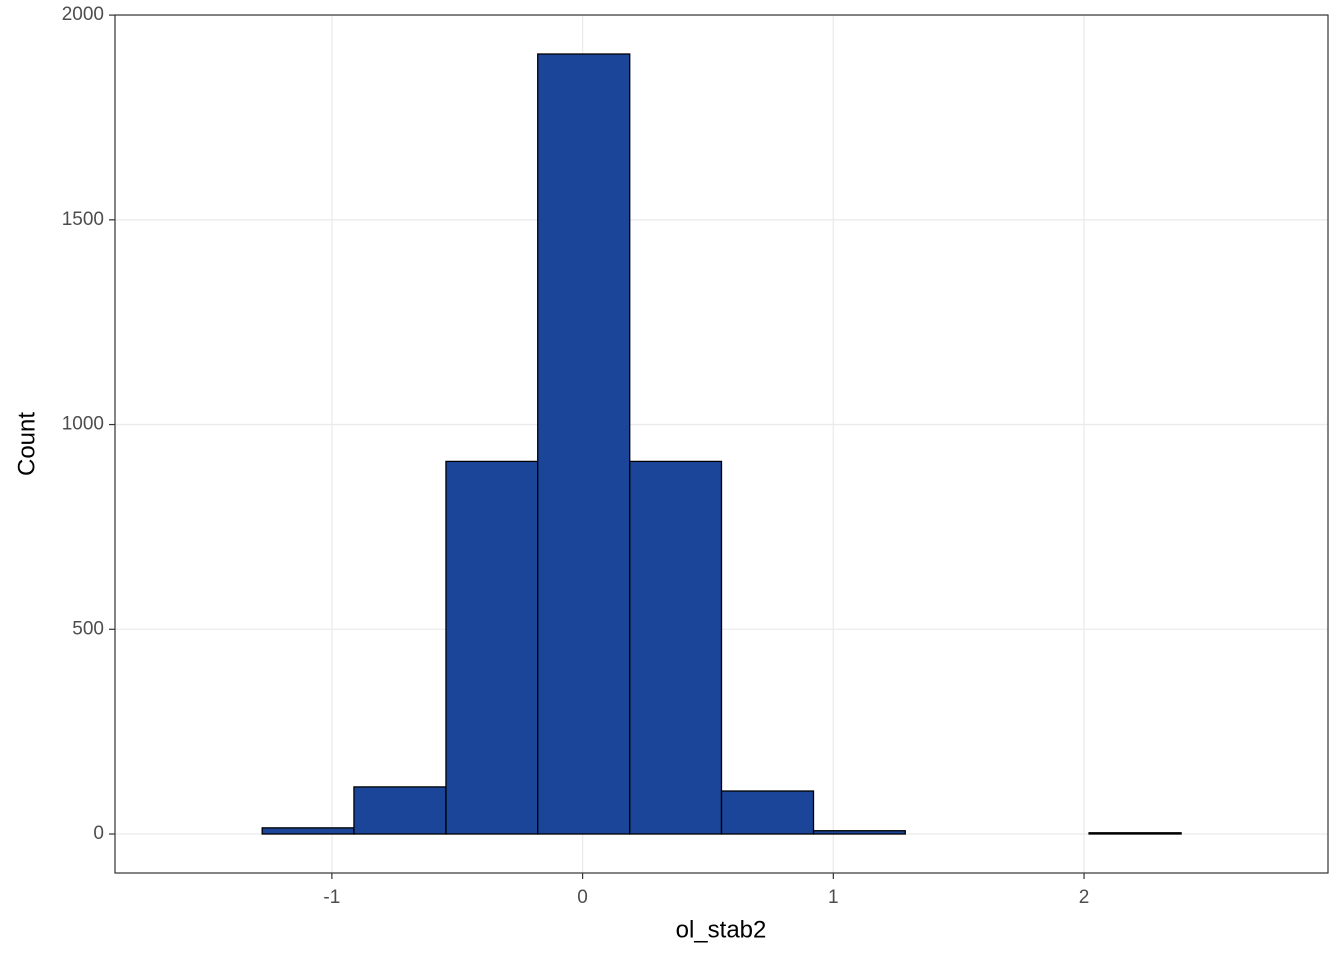 The image size is (1344, 960). I want to click on x-tick-label: 1, so click(833, 897).